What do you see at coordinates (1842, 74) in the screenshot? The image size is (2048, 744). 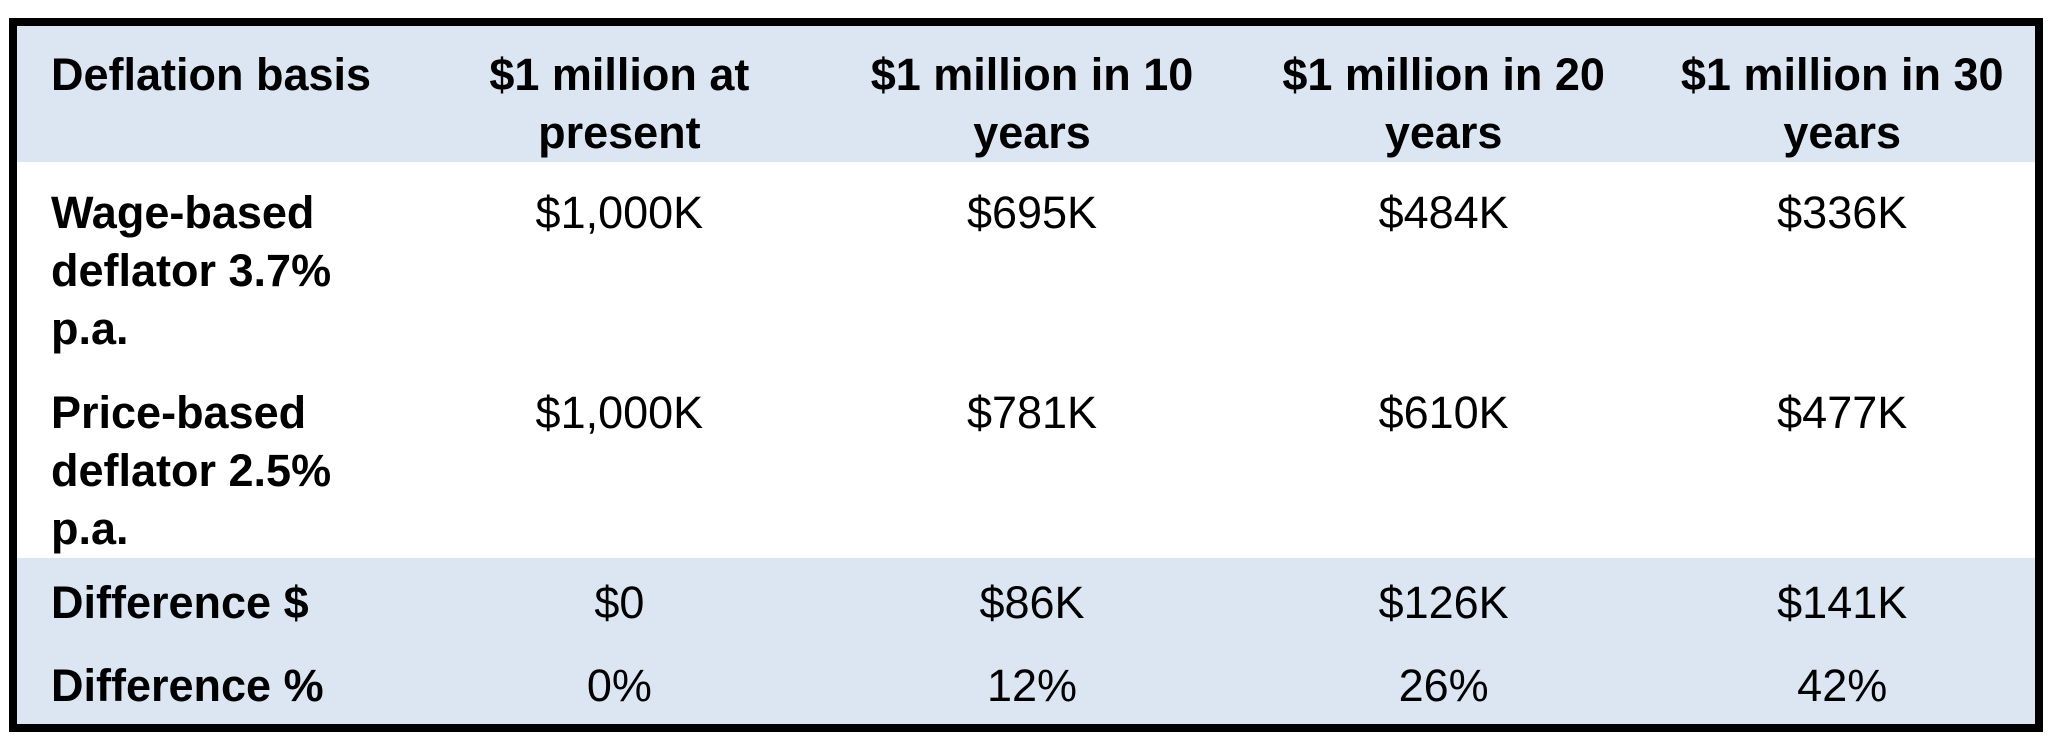 I see `header-line: $1 million in 30` at bounding box center [1842, 74].